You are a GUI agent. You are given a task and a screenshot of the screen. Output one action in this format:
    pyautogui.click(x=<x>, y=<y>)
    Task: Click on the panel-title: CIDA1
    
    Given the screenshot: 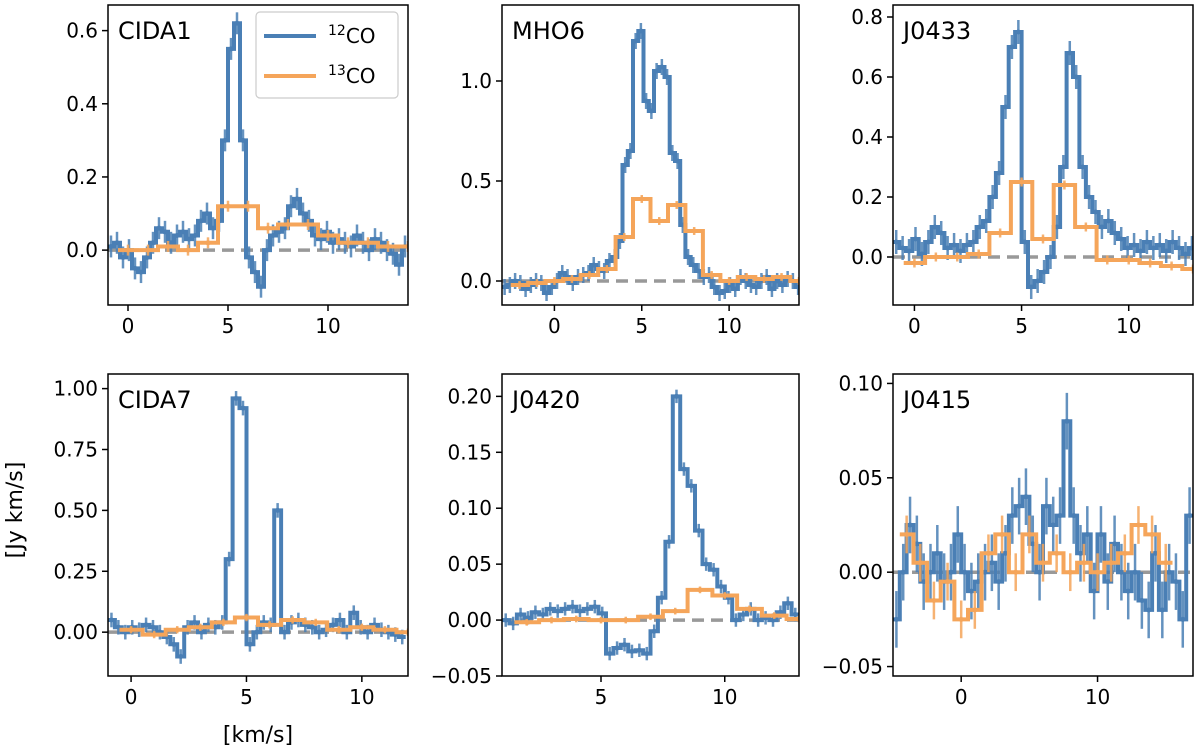 What is the action you would take?
    pyautogui.click(x=155, y=31)
    